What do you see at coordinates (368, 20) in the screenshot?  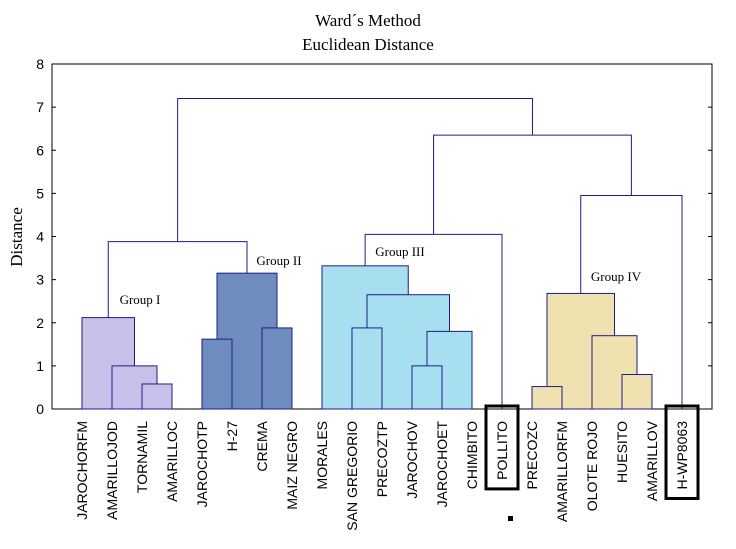 I see `chart-title: Ward´s Method` at bounding box center [368, 20].